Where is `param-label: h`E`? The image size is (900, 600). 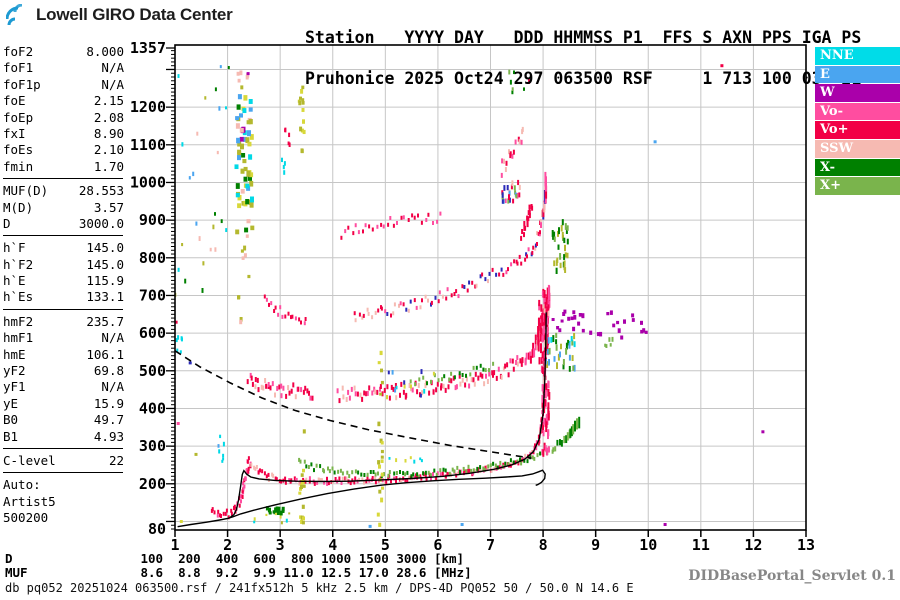 param-label: h`E is located at coordinates (14, 281).